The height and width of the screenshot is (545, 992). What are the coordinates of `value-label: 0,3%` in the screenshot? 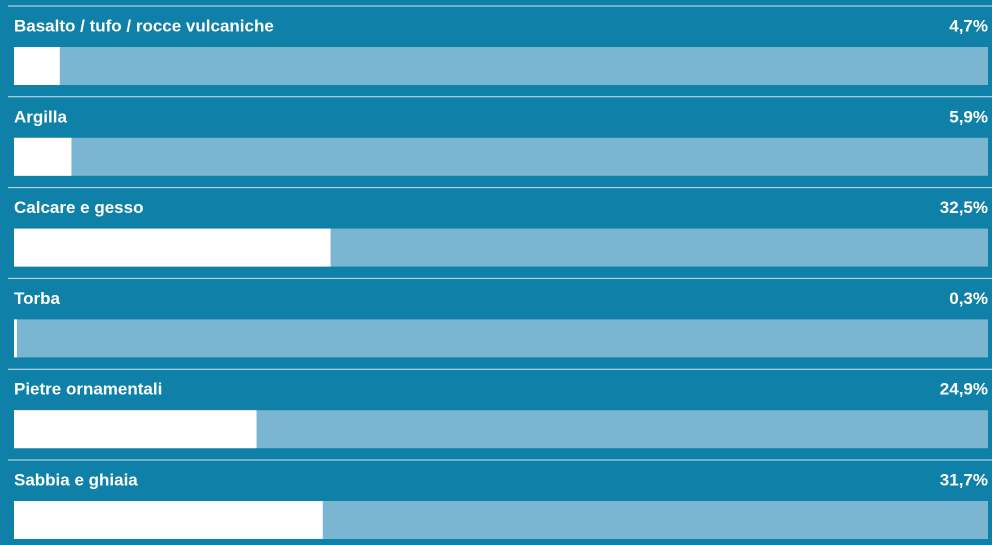 It's located at (968, 298).